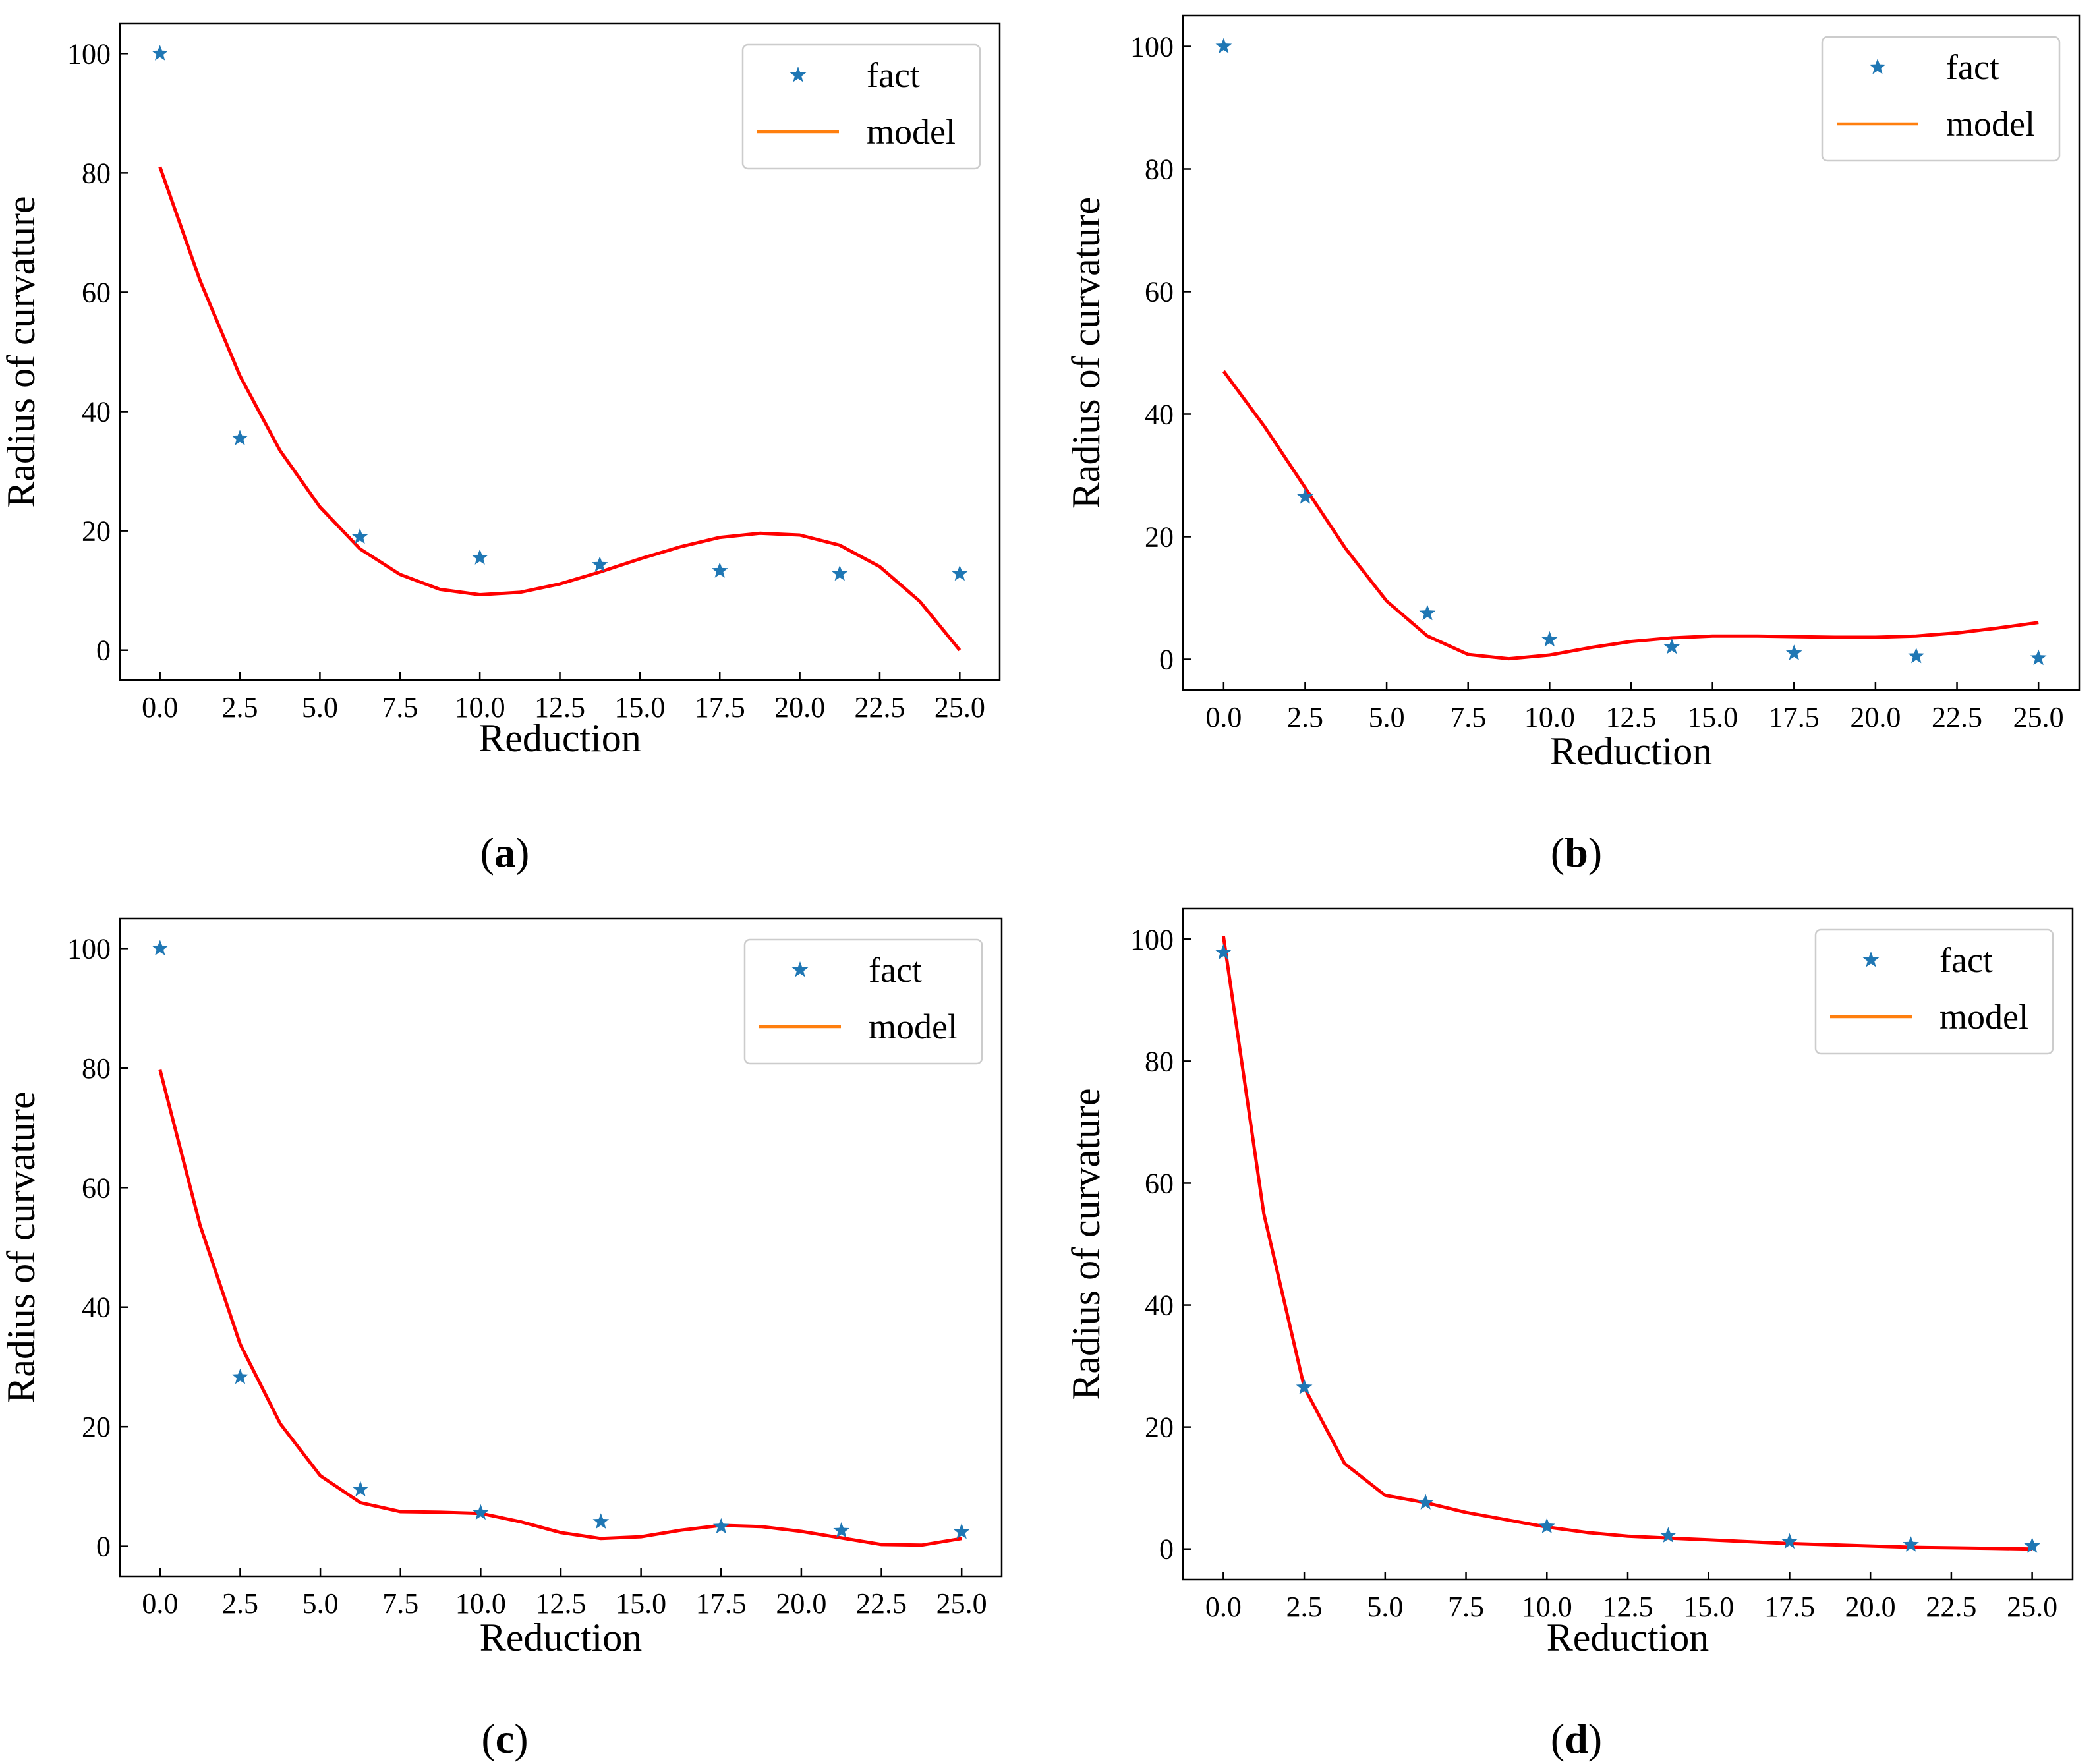 The image size is (2097, 1764). What do you see at coordinates (560, 1308) in the screenshot?
I see `model-line` at bounding box center [560, 1308].